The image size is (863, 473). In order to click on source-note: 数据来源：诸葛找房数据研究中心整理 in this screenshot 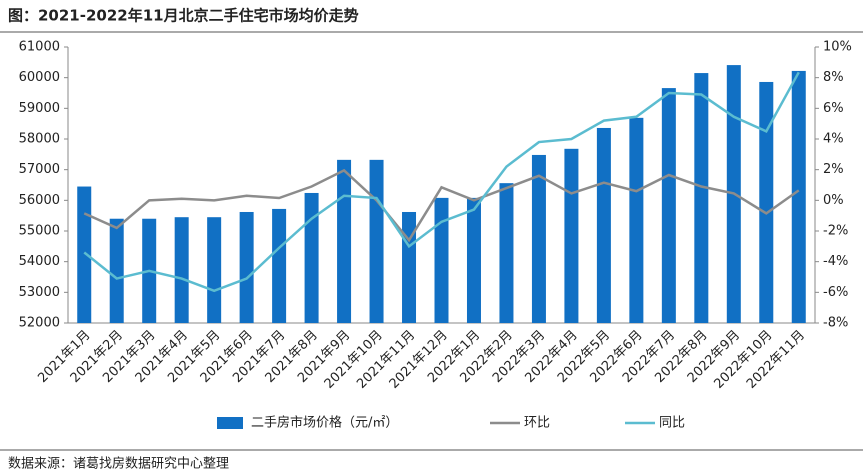, I will do `click(118, 464)`.